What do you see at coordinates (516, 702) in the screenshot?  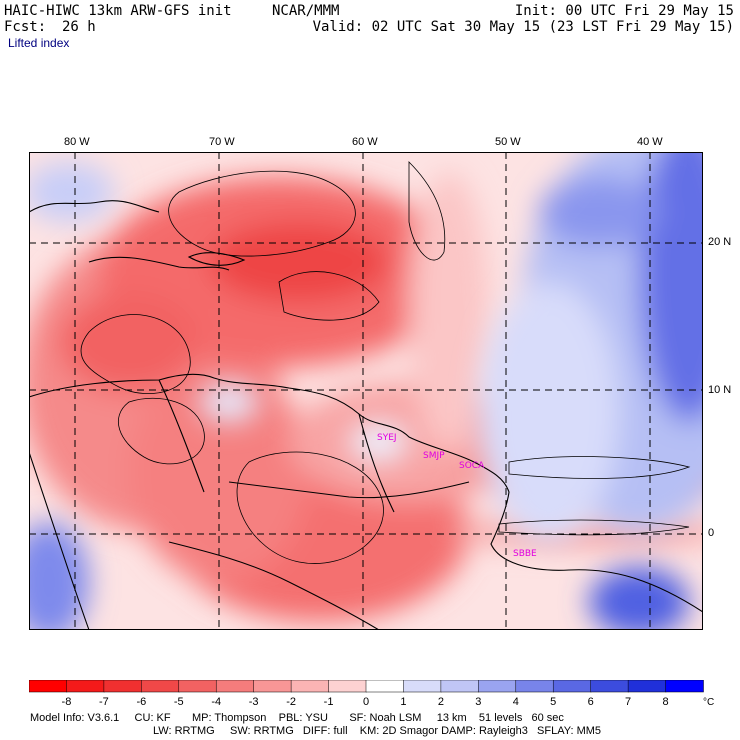 I see `colorbar-tick-label: 4` at bounding box center [516, 702].